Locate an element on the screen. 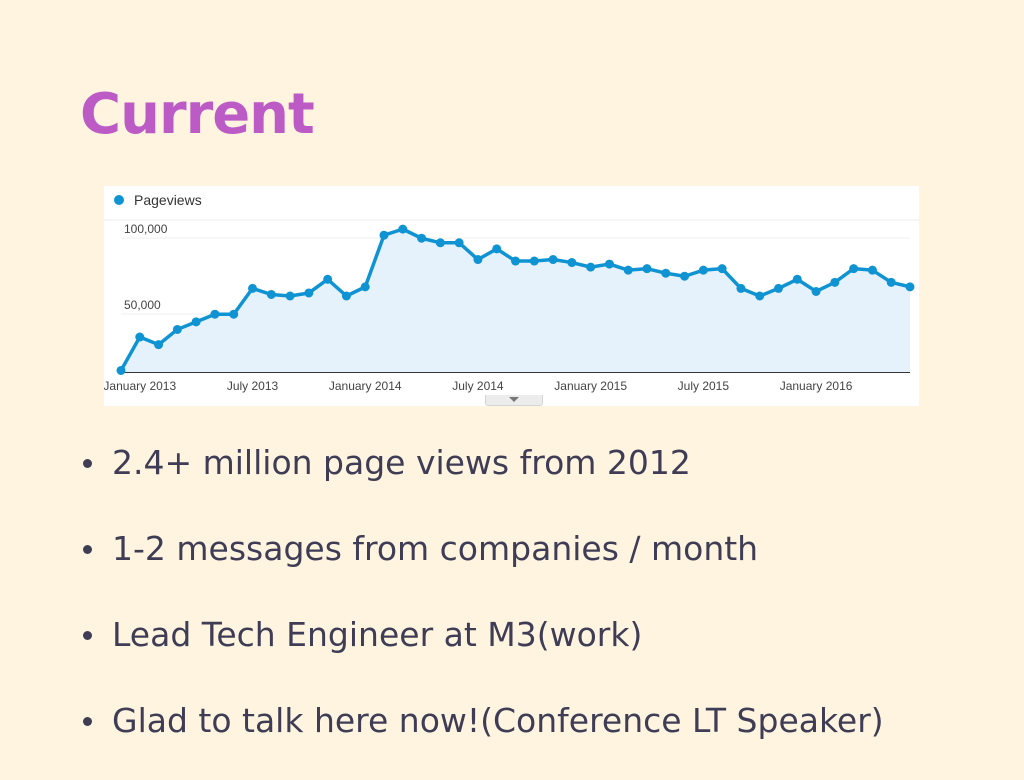  series-area is located at coordinates (515, 300).